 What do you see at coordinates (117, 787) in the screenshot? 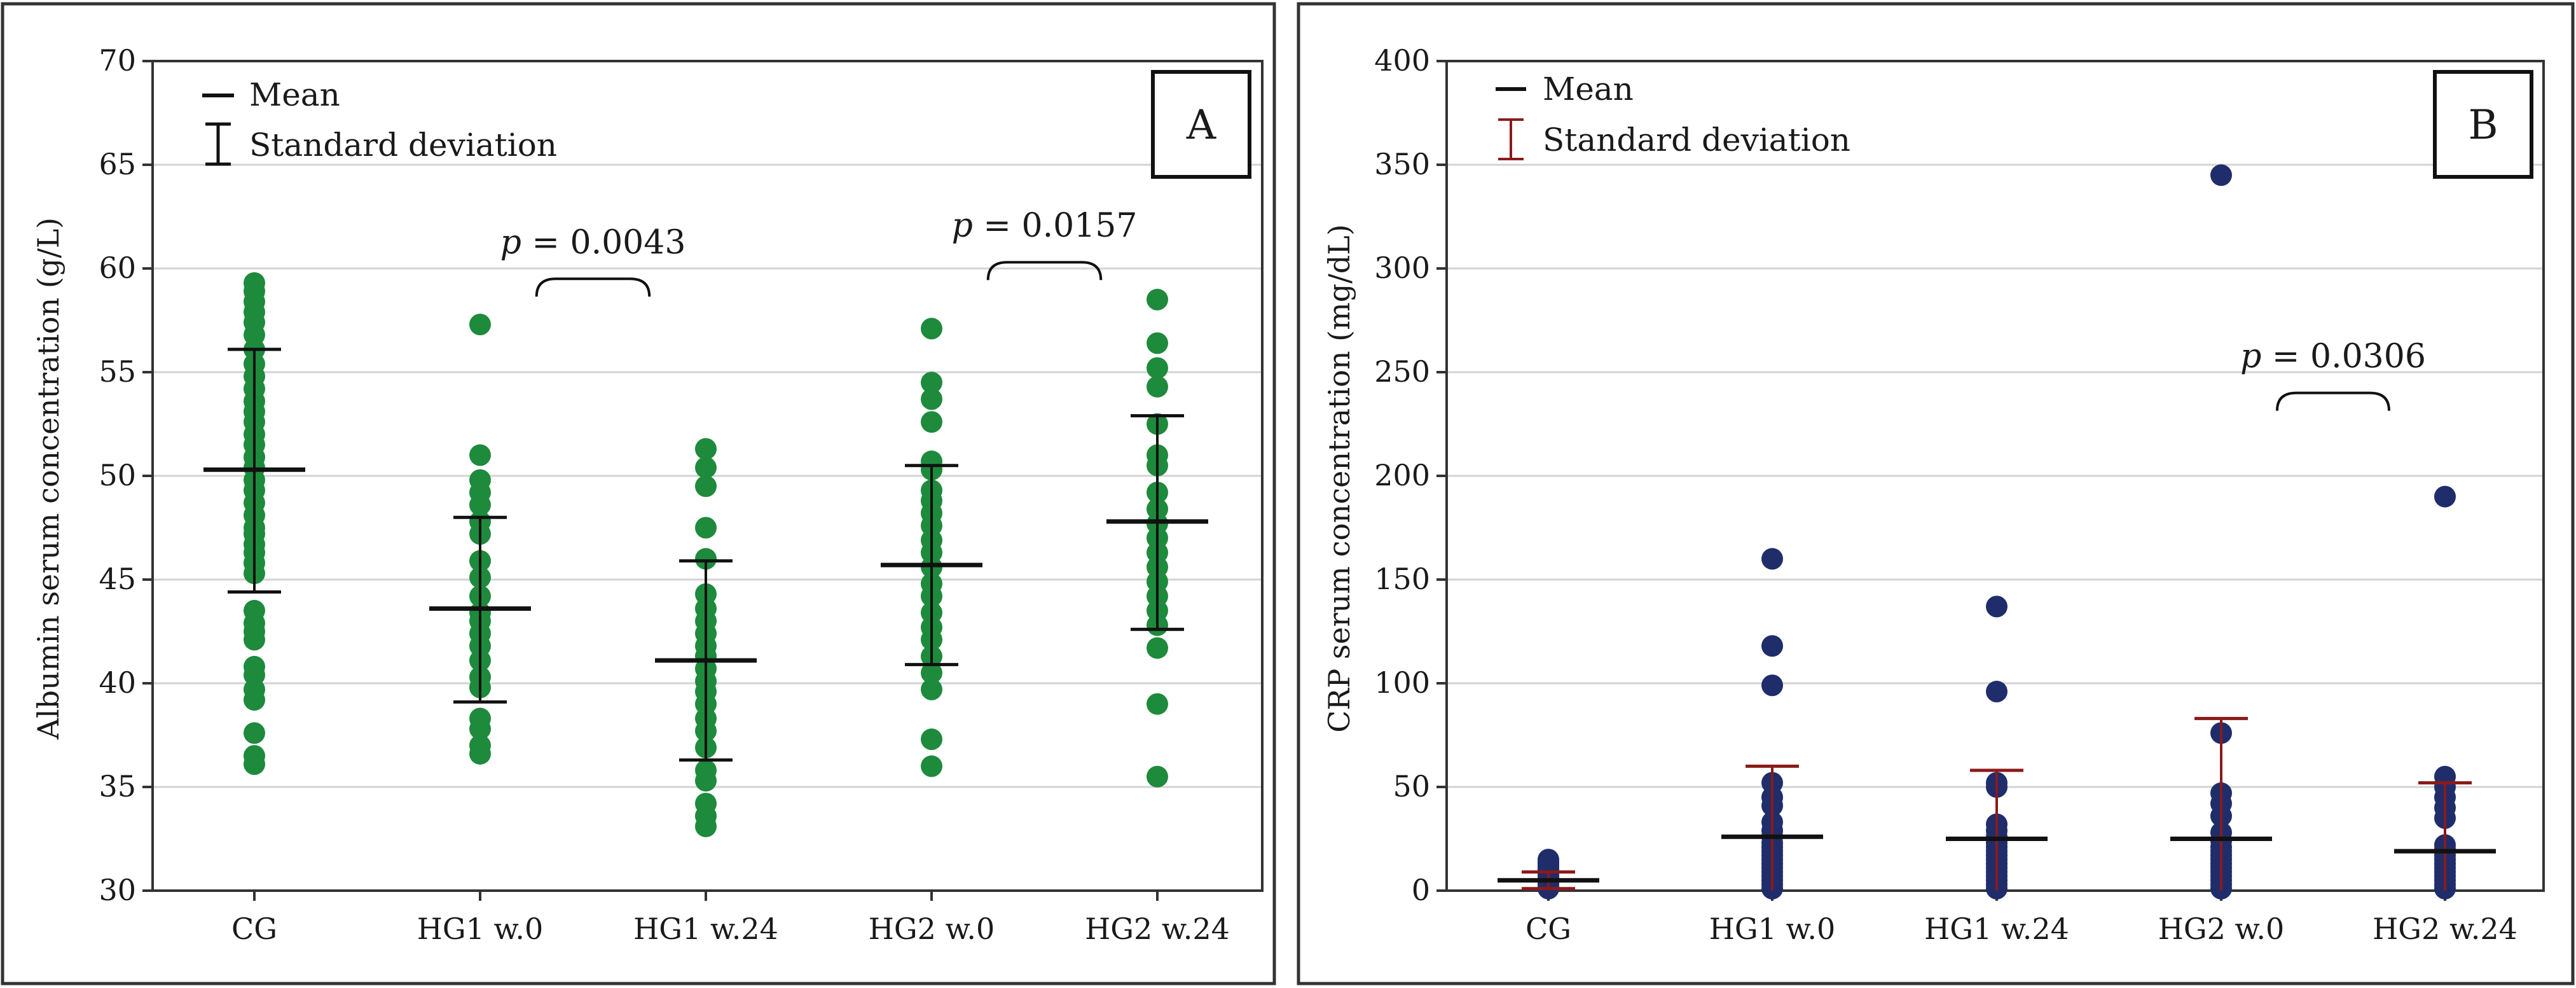
I see `y-tick-label: 35` at bounding box center [117, 787].